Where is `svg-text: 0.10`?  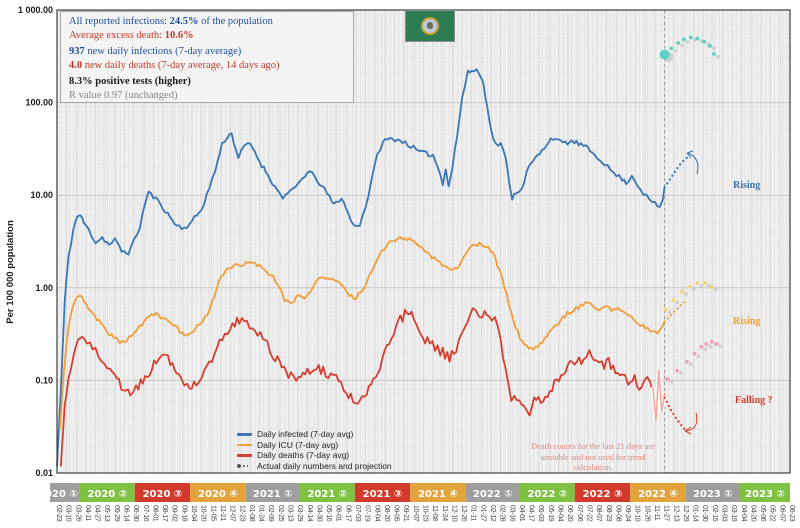
svg-text: 0.10 is located at coordinates (44, 380).